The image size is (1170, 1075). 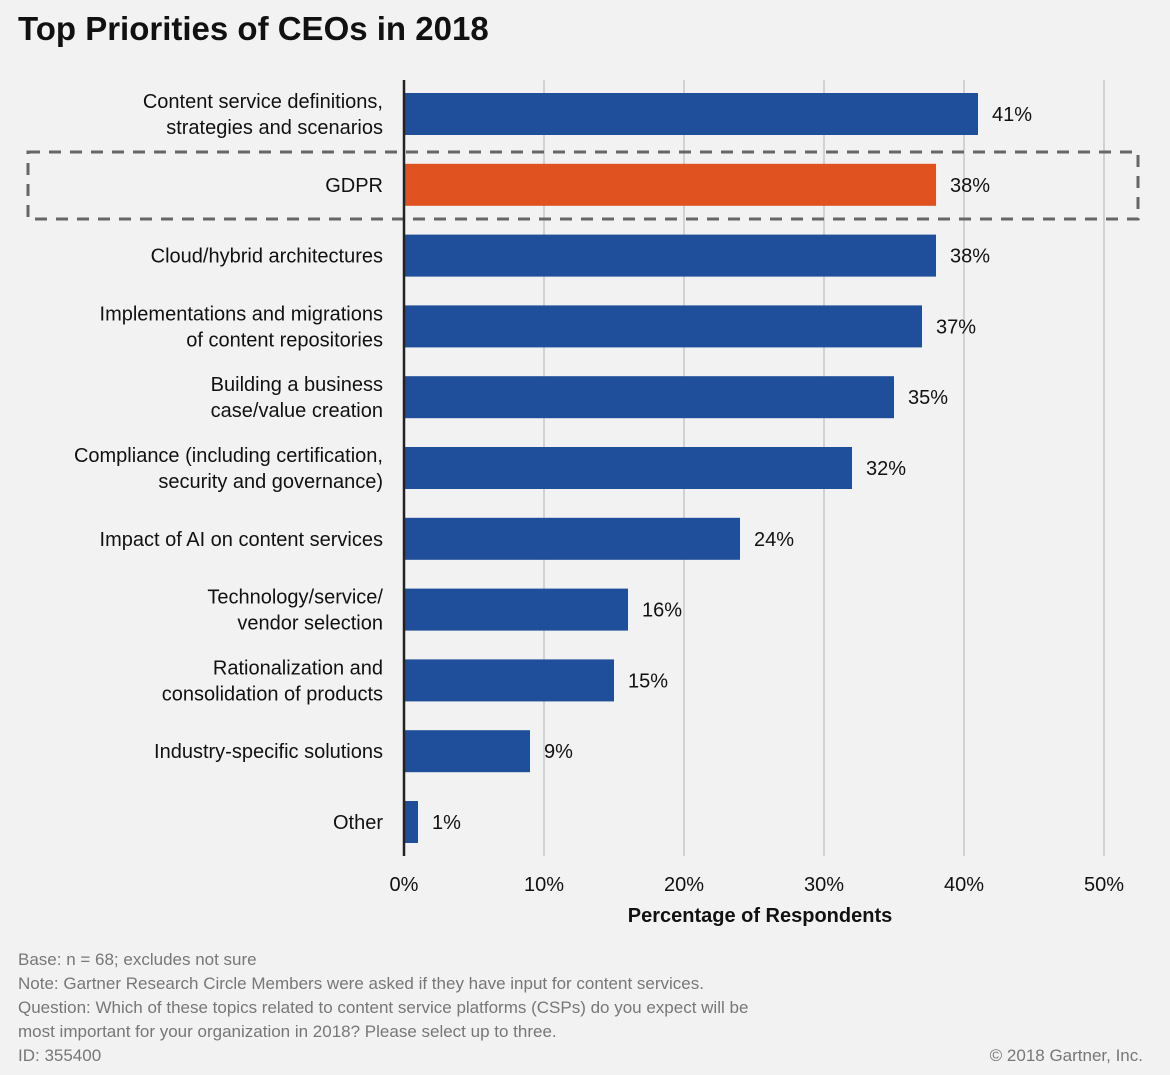 I want to click on category-label: Other, so click(x=358, y=823).